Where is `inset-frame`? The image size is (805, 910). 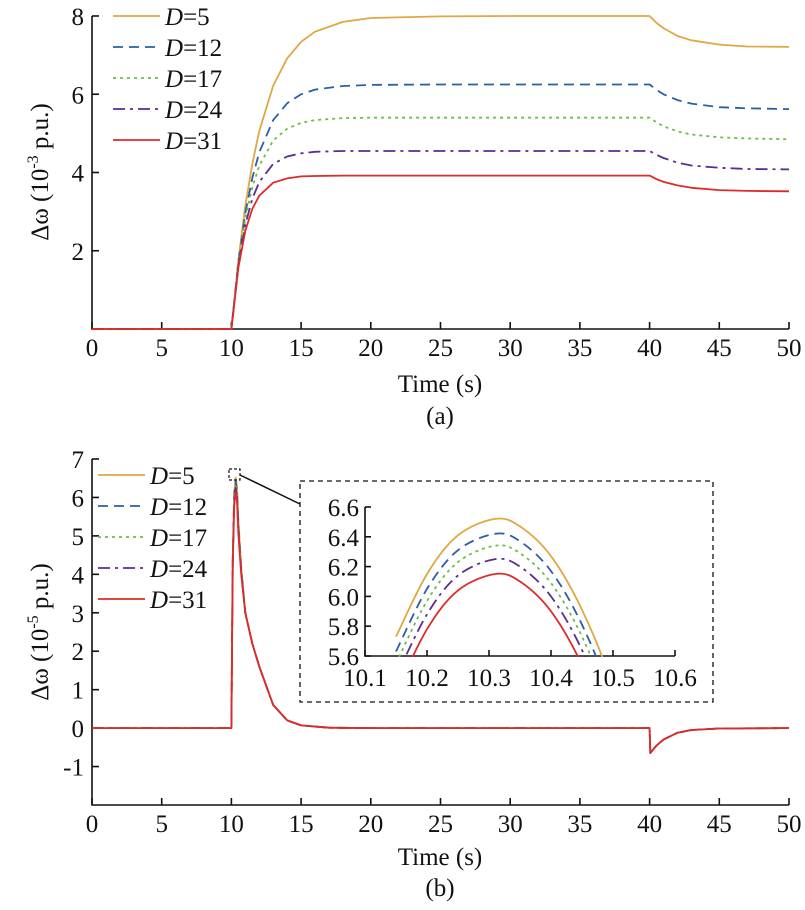 inset-frame is located at coordinates (506, 591).